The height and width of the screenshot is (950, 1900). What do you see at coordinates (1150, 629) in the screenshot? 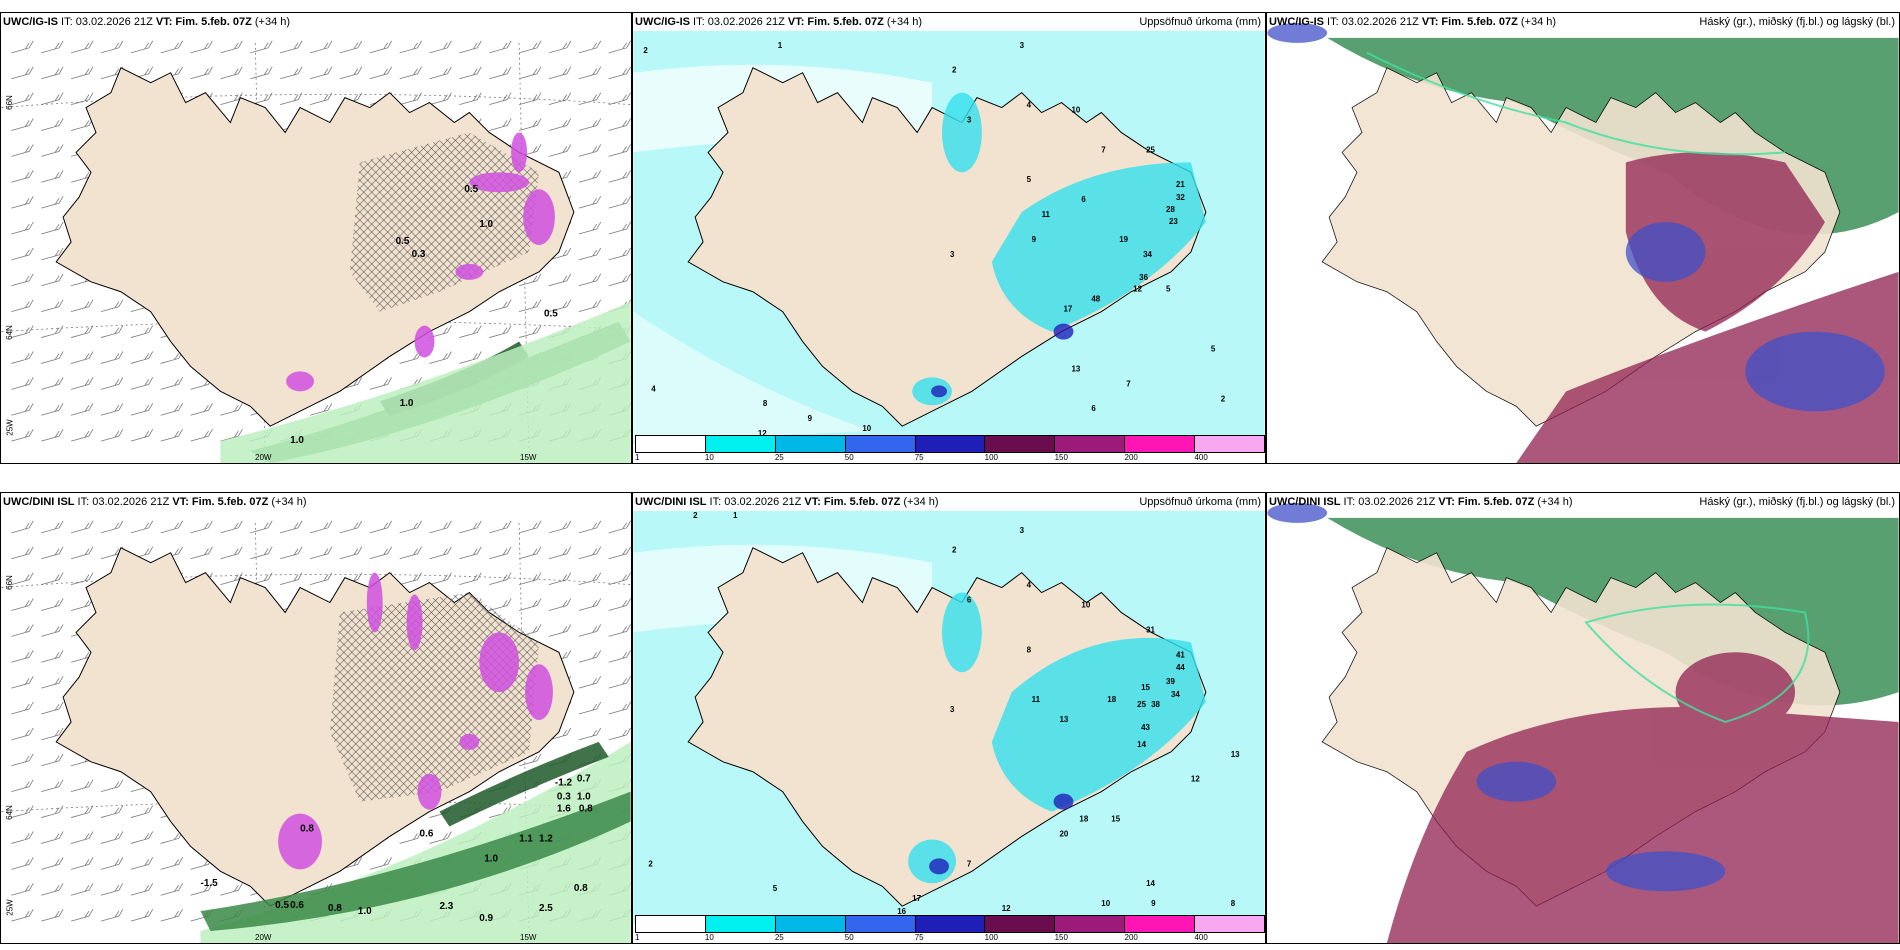
I see `map-label: 31` at bounding box center [1150, 629].